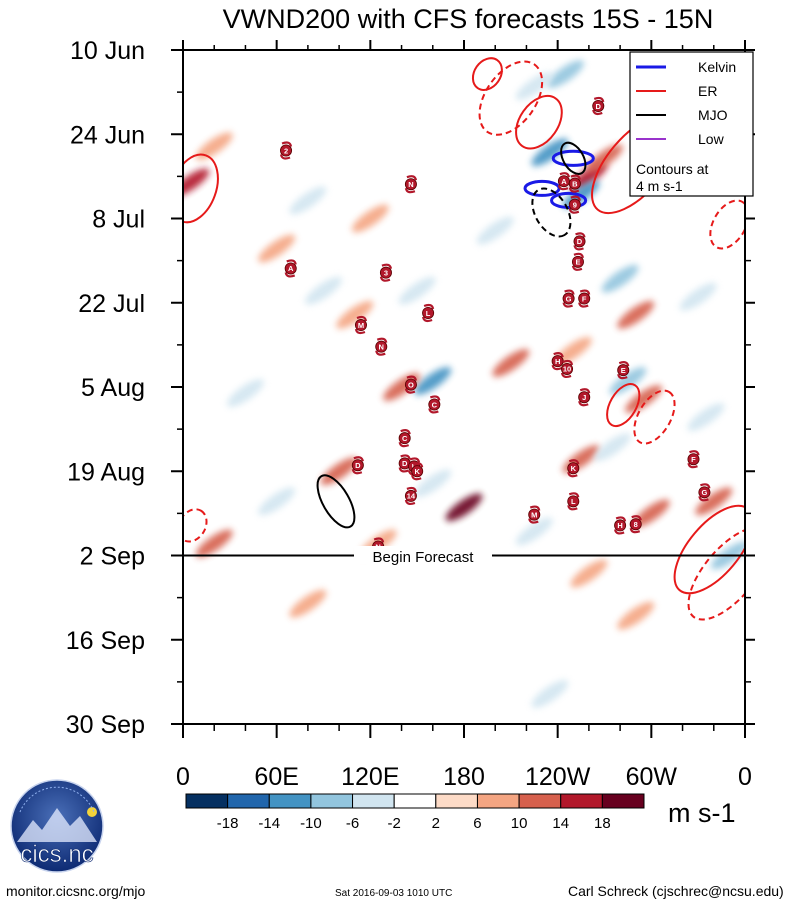 The height and width of the screenshot is (912, 809). I want to click on legend: Kelvin ER MJO Low Contours at 4 m s-1, so click(691, 124).